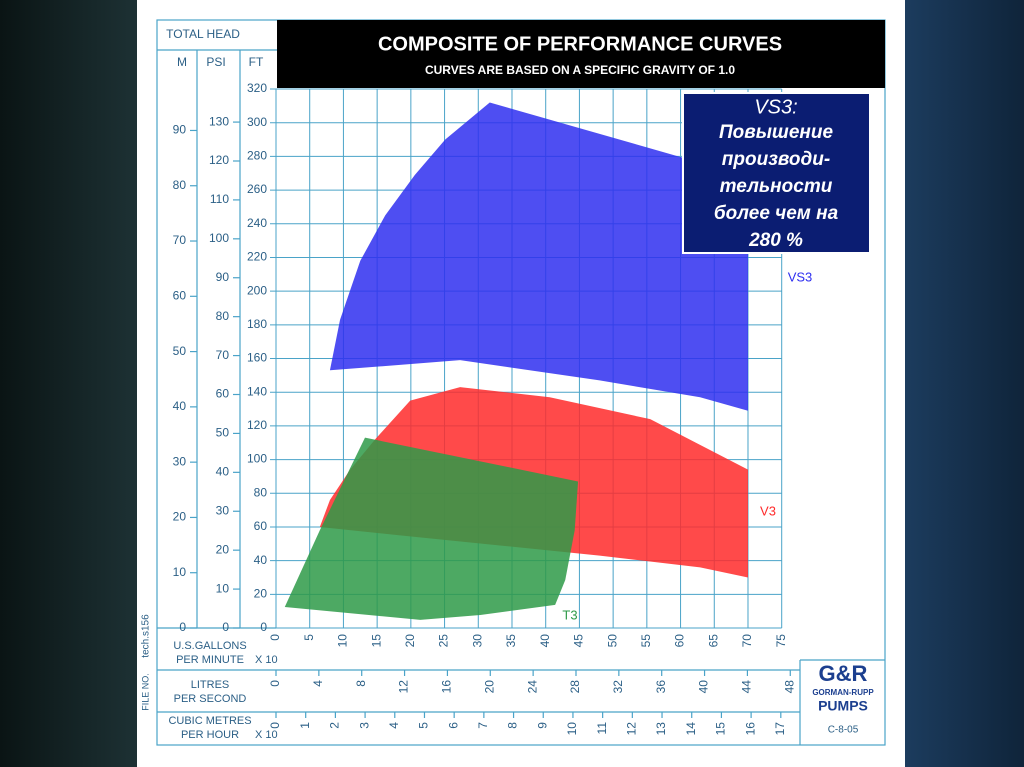 Image resolution: width=1024 pixels, height=767 pixels. What do you see at coordinates (257, 324) in the screenshot?
I see `y-tick-label: 180` at bounding box center [257, 324].